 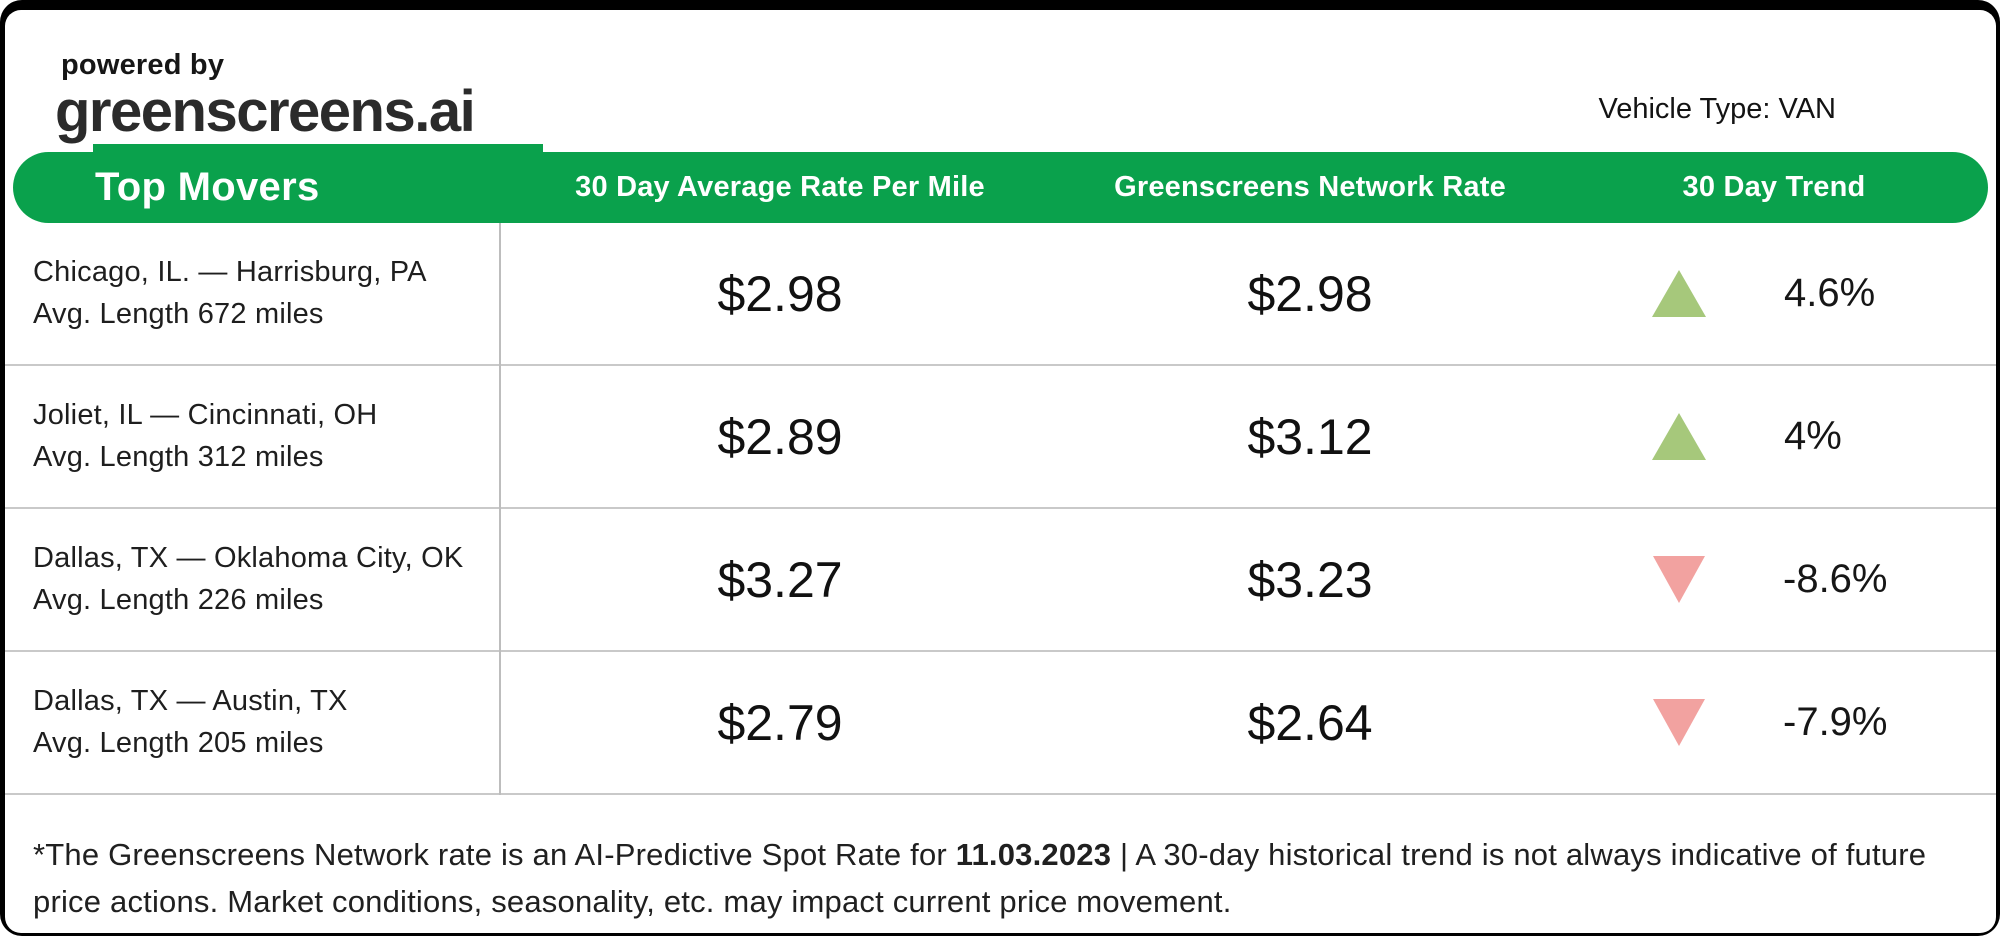 What do you see at coordinates (1310, 187) in the screenshot?
I see `column-header-network-rate: Greenscreens Network Rate` at bounding box center [1310, 187].